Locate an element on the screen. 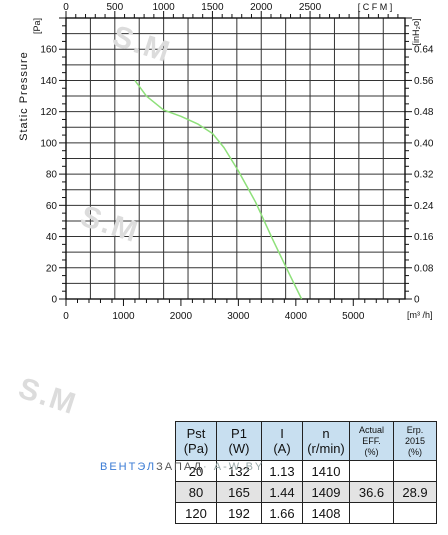 The height and width of the screenshot is (535, 448). y-left-tick-label: 20 is located at coordinates (52, 268).